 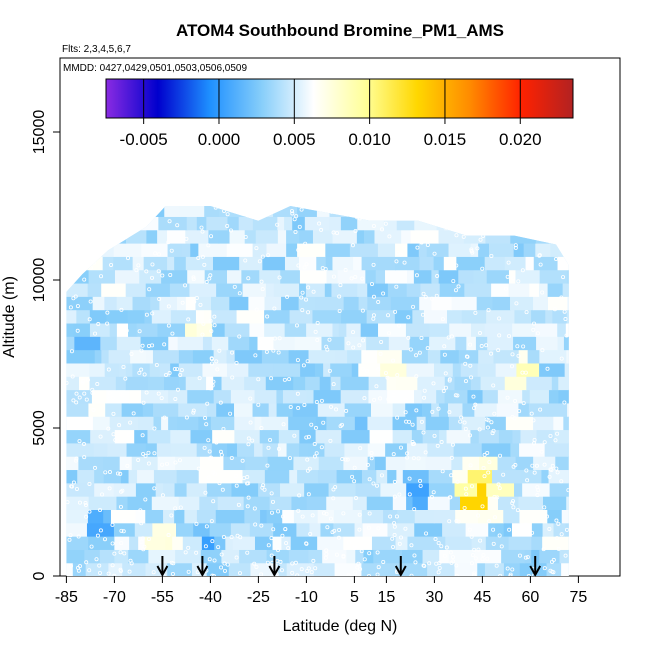 I want to click on profile-markers, so click(x=349, y=567).